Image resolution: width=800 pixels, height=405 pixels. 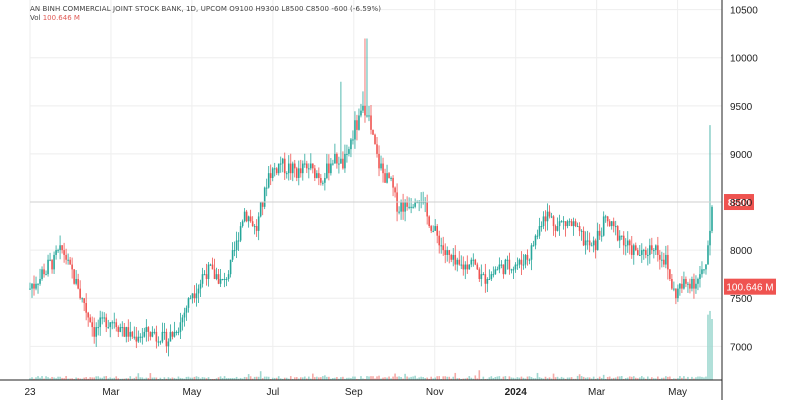 I want to click on volume-badge, so click(x=750, y=286).